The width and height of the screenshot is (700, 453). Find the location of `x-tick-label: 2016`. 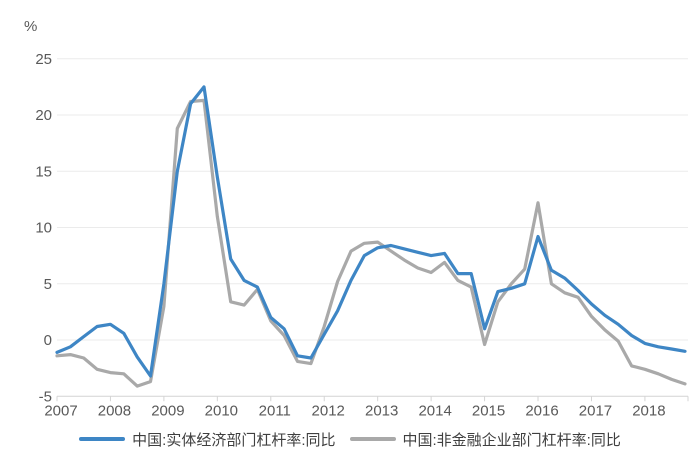

x-tick-label: 2016 is located at coordinates (541, 410).